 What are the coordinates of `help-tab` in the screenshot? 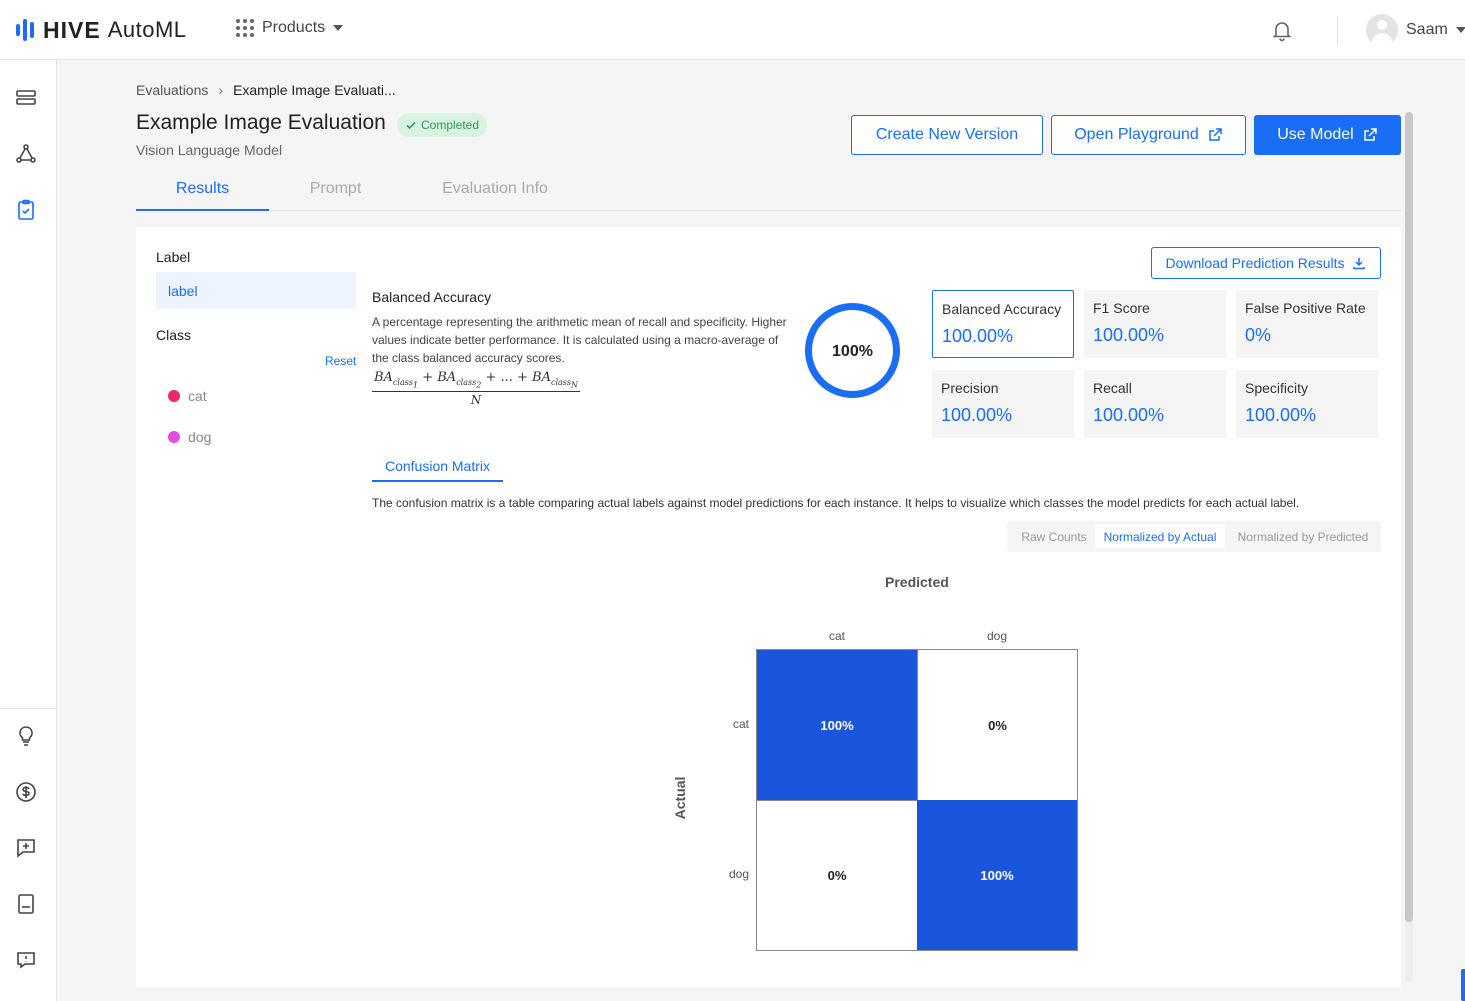 It's located at (1463, 985).